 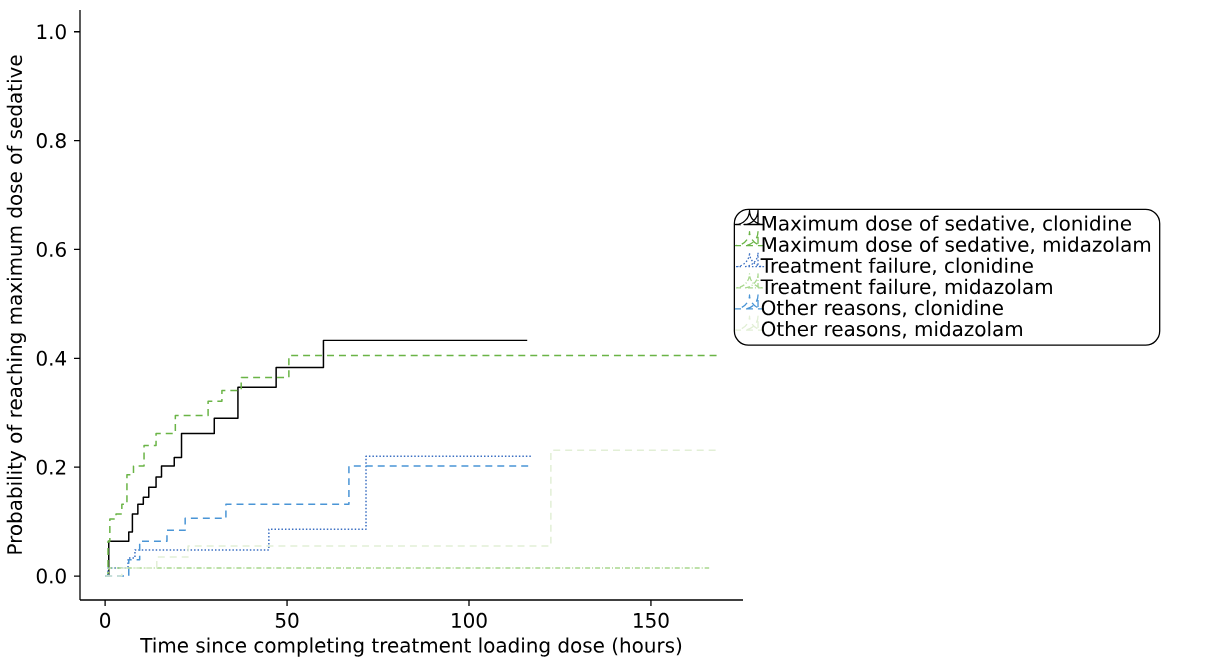 What do you see at coordinates (946, 224) in the screenshot?
I see `legend-label: Maximum dose of sedative, clonidine` at bounding box center [946, 224].